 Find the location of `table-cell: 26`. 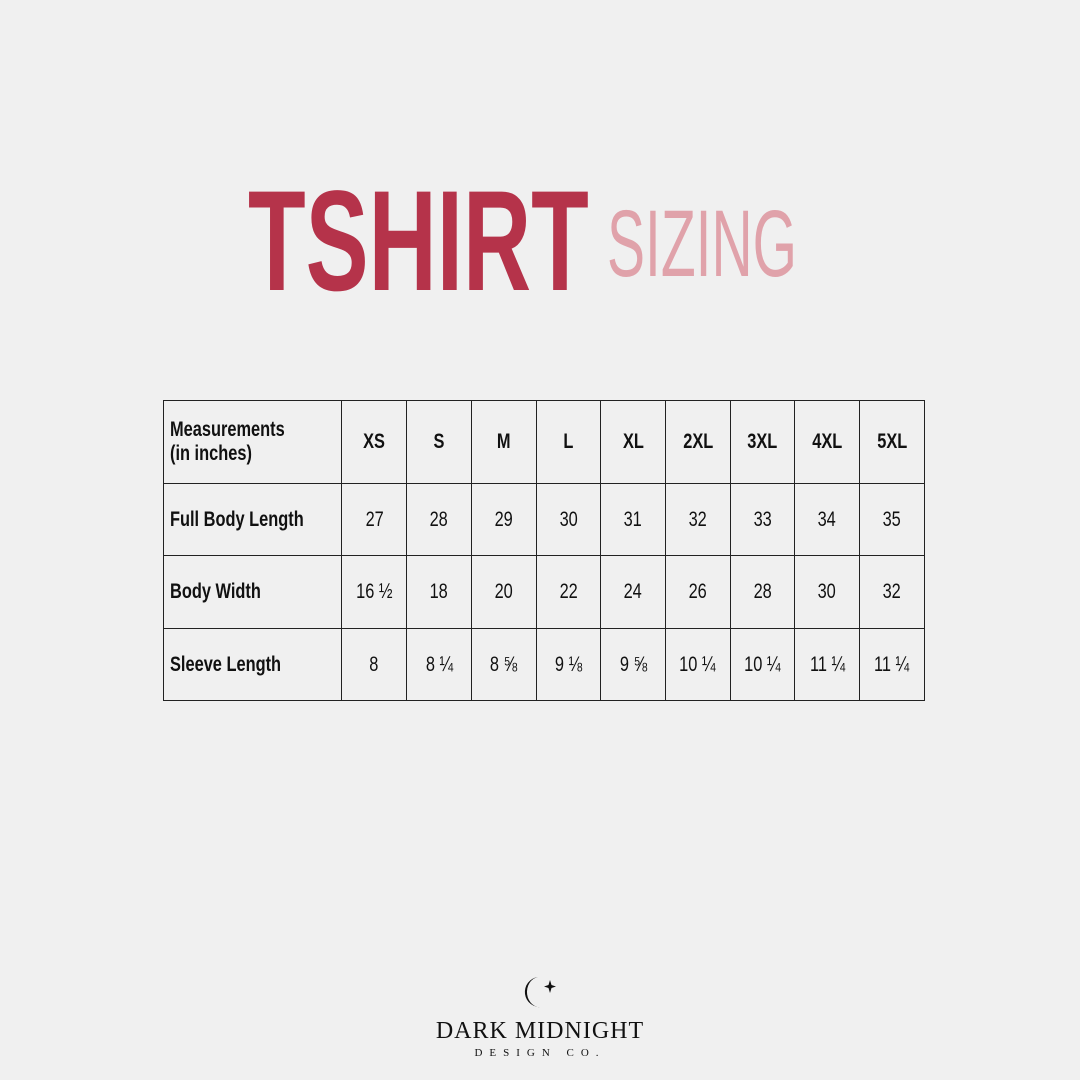

table-cell: 26 is located at coordinates (697, 592).